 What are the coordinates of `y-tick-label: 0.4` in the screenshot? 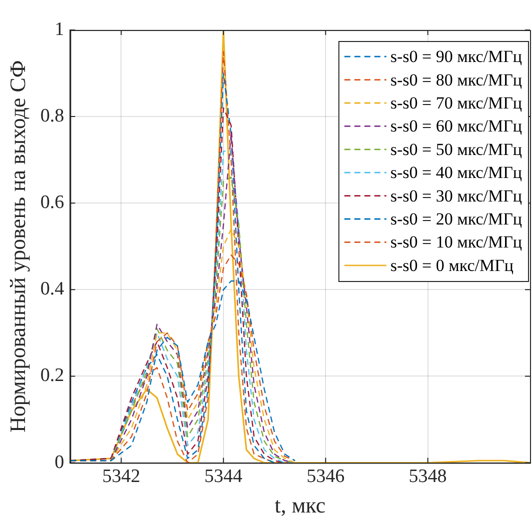 It's located at (52, 289).